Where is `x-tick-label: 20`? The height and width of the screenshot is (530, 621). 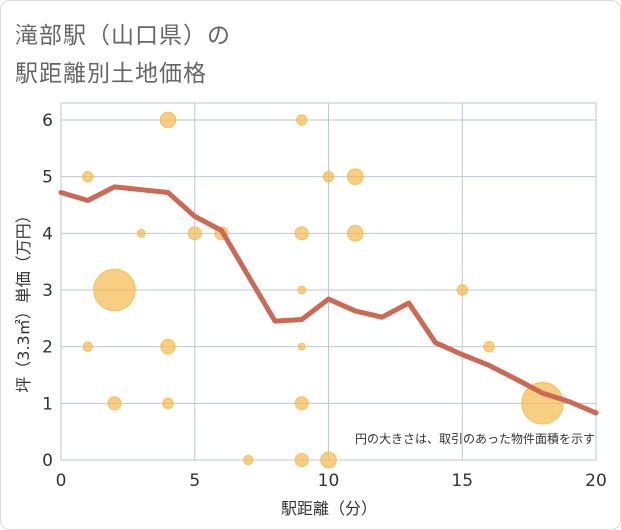
x-tick-label: 20 is located at coordinates (596, 481).